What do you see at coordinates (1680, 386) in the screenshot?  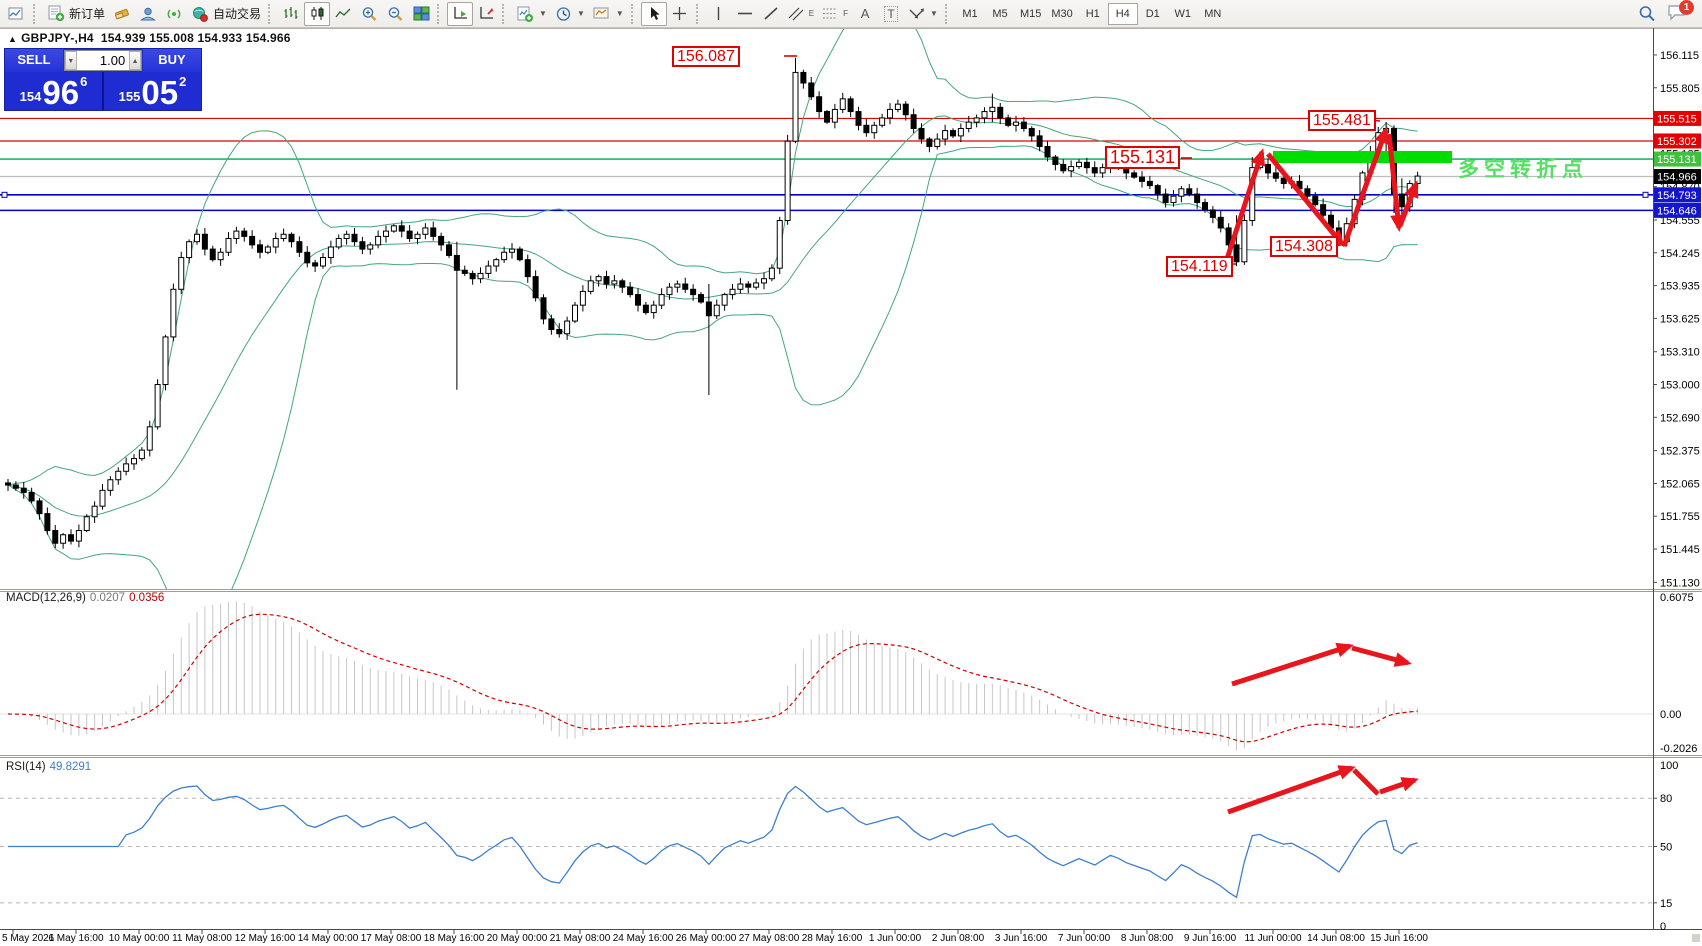 I see `svg-text: 153.000` at bounding box center [1680, 386].